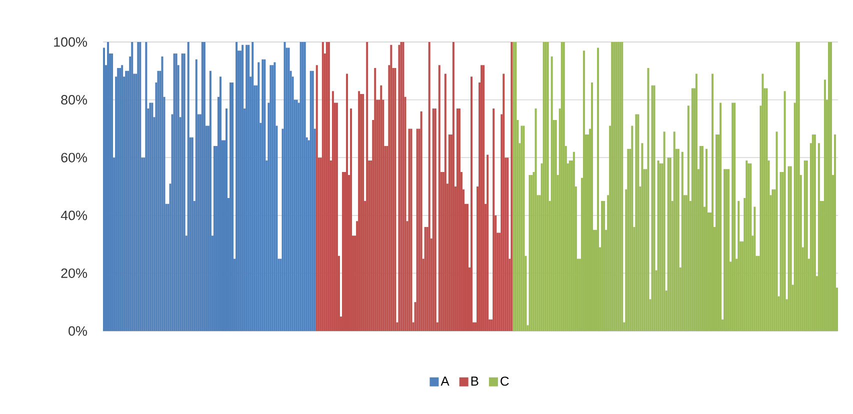 The width and height of the screenshot is (853, 414). What do you see at coordinates (445, 381) in the screenshot?
I see `legend-label: A` at bounding box center [445, 381].